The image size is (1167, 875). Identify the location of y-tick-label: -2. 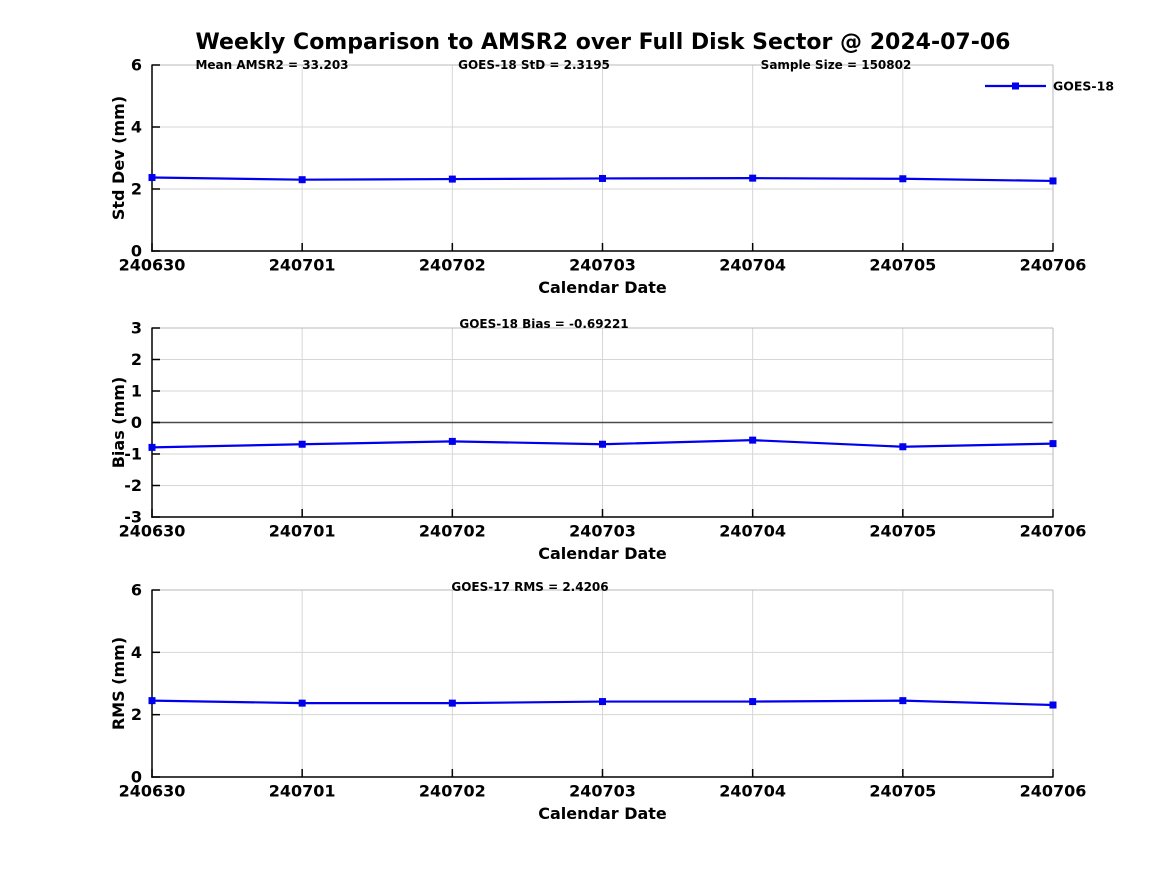
(133, 485).